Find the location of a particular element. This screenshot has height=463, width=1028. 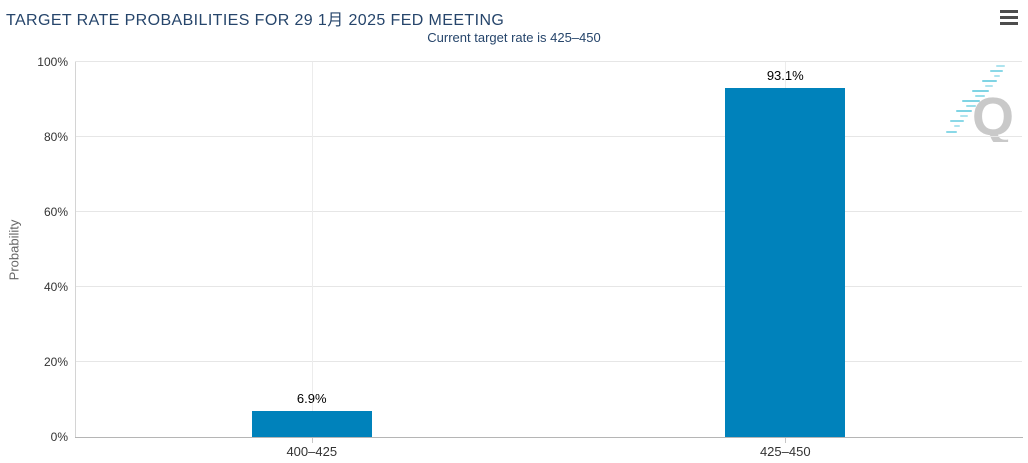

chart-subtitle: Current target rate is 425–450 is located at coordinates (514, 37).